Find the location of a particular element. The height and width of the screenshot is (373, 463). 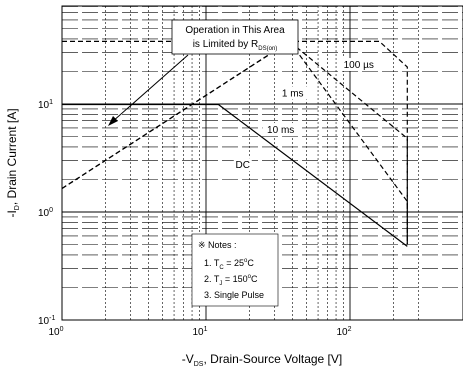

y-axis-label-subscript: D is located at coordinates (17, 207).